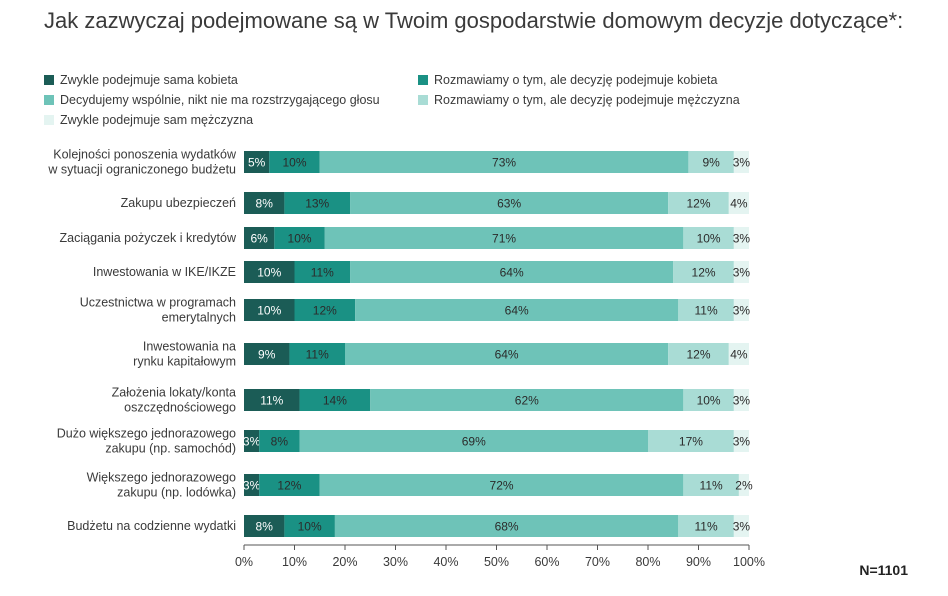  I want to click on data-label: 13%, so click(317, 204).